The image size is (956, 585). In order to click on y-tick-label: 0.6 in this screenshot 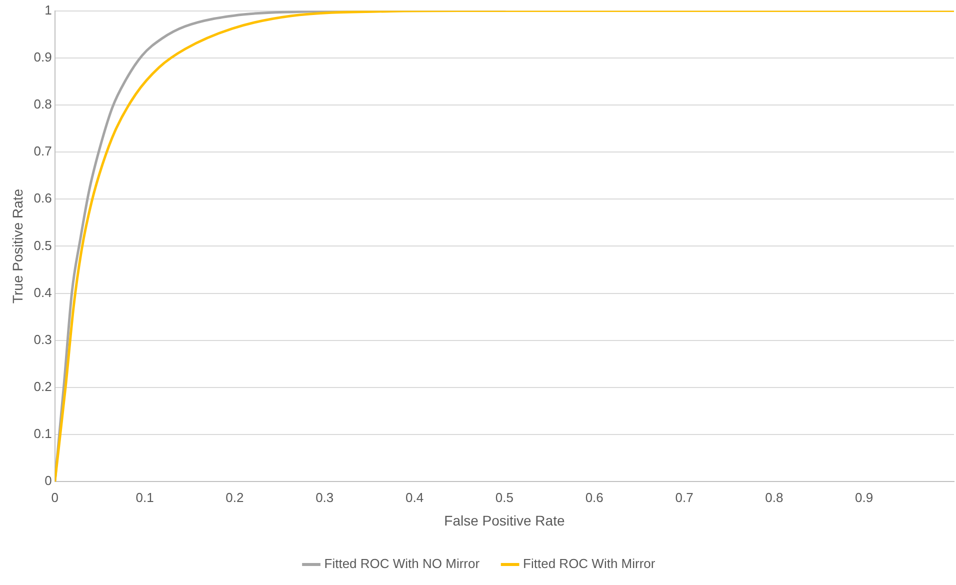, I will do `click(43, 198)`.